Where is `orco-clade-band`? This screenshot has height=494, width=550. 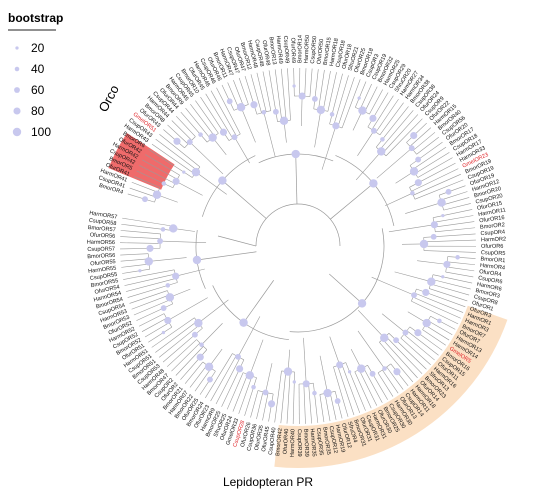
orco-clade-band is located at coordinates (141, 161).